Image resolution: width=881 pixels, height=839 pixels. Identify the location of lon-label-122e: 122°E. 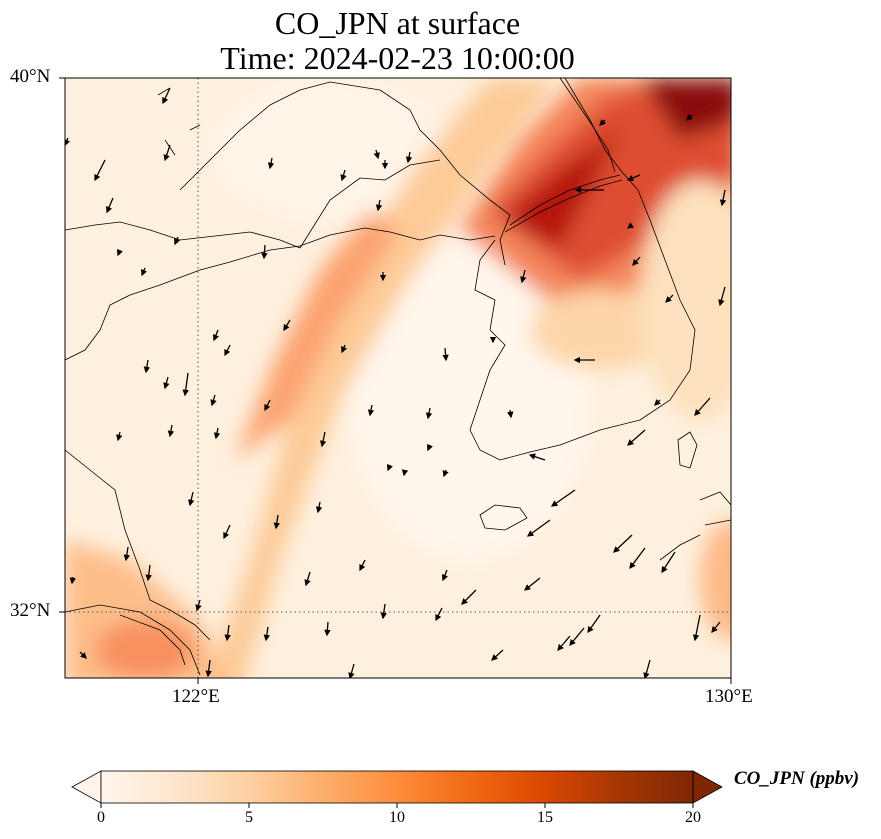
(196, 696).